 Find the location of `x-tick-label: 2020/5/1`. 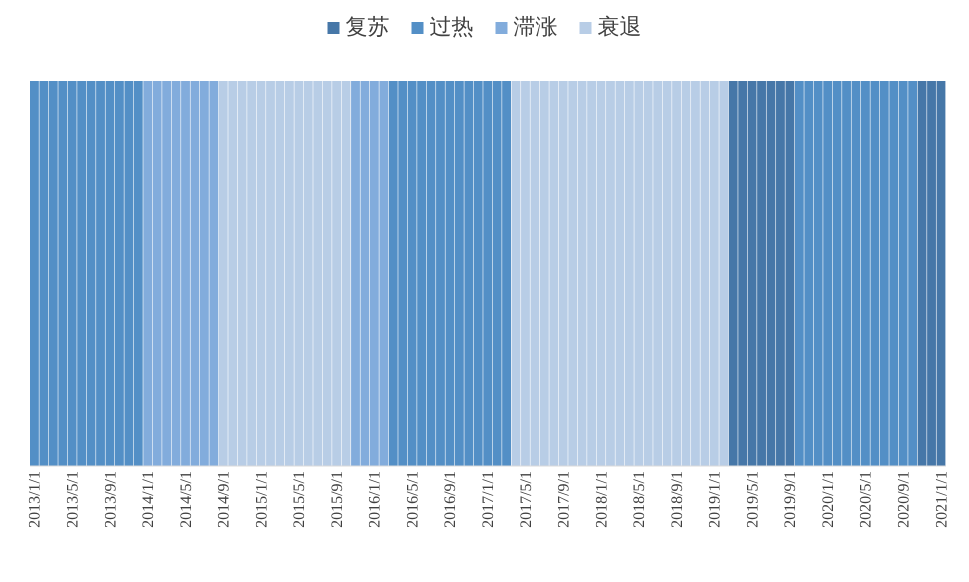

x-tick-label: 2020/5/1 is located at coordinates (866, 499).